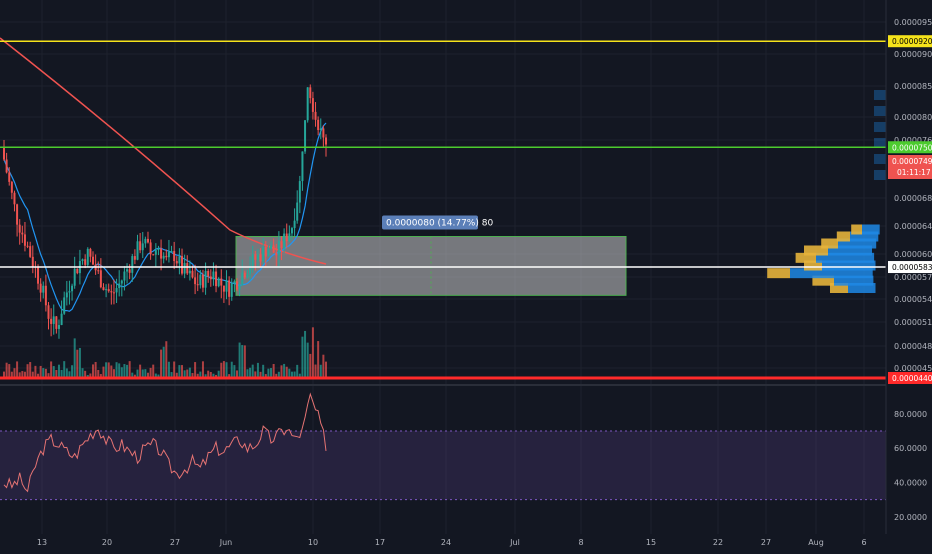 Image resolution: width=932 pixels, height=554 pixels. What do you see at coordinates (910, 466) in the screenshot?
I see `rsi-axis: 80.0000 60.0000 40.0000 20.0000` at bounding box center [910, 466].